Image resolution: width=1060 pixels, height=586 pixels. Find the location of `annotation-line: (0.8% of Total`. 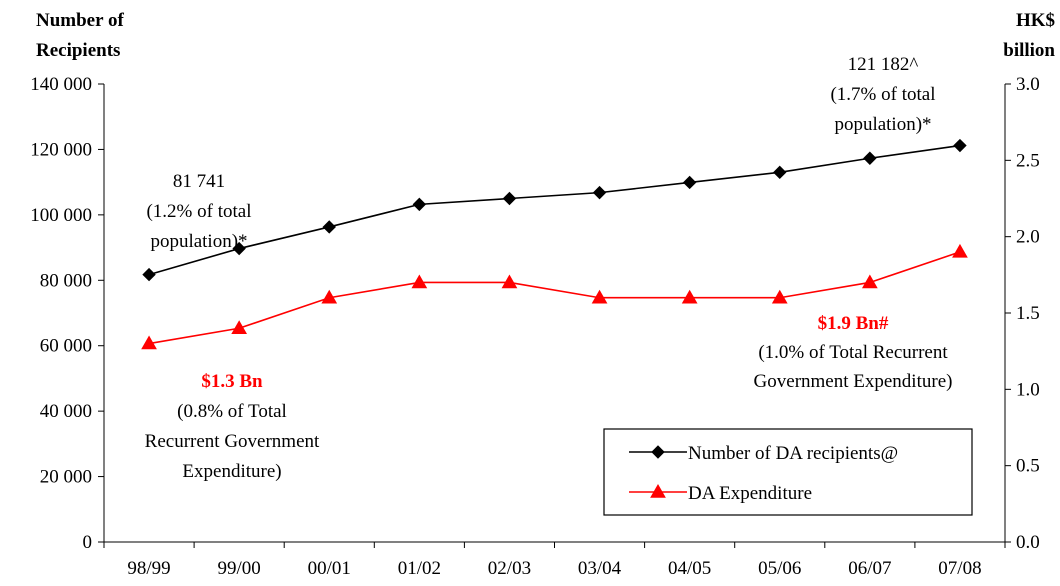

annotation-line: (0.8% of Total is located at coordinates (232, 411).